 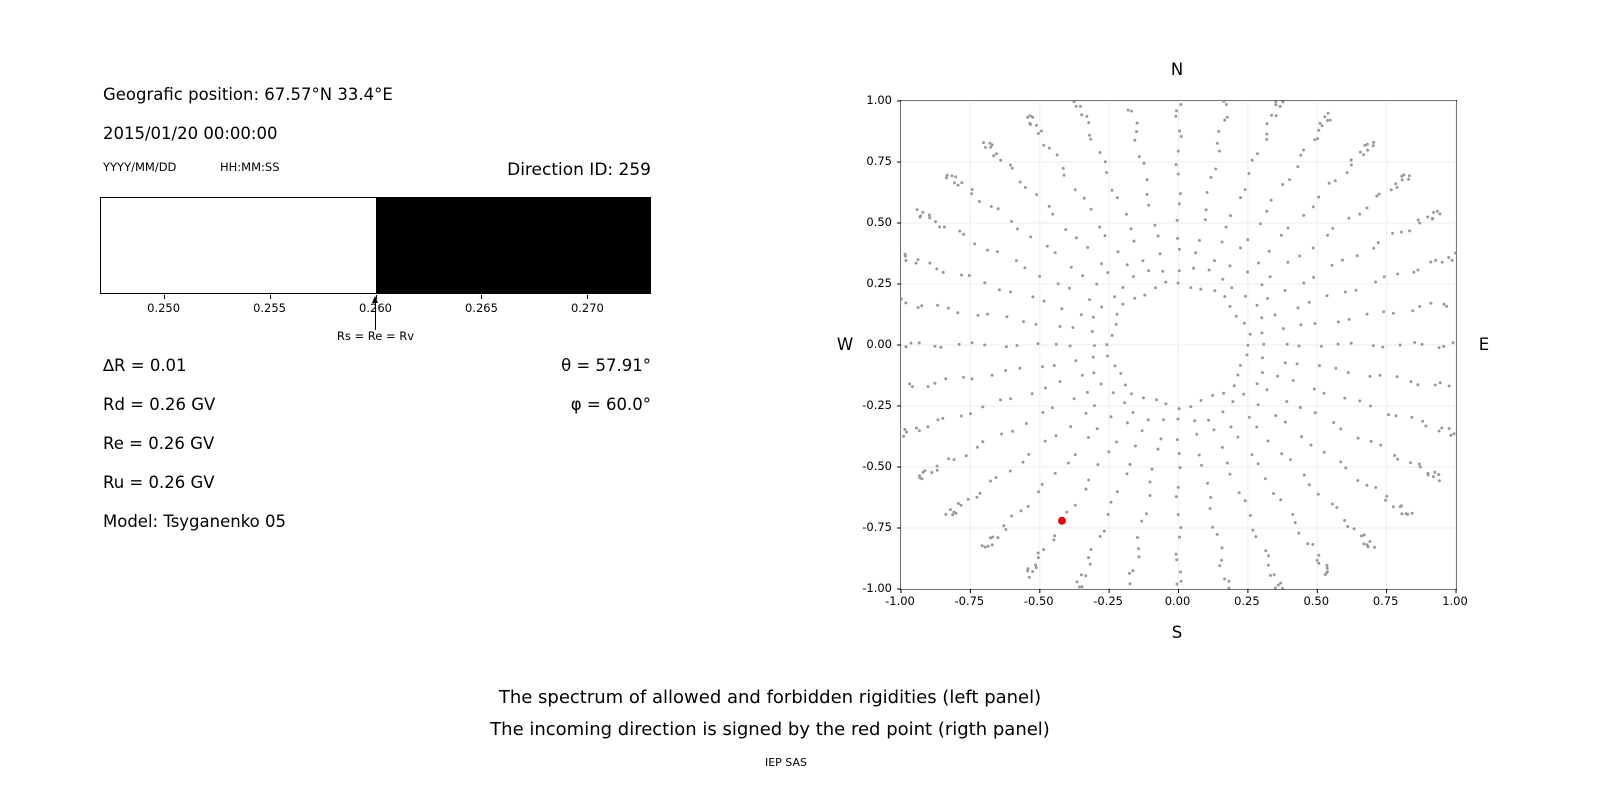 What do you see at coordinates (164, 308) in the screenshot?
I see `spectrum-x-tick-label: 0.250` at bounding box center [164, 308].